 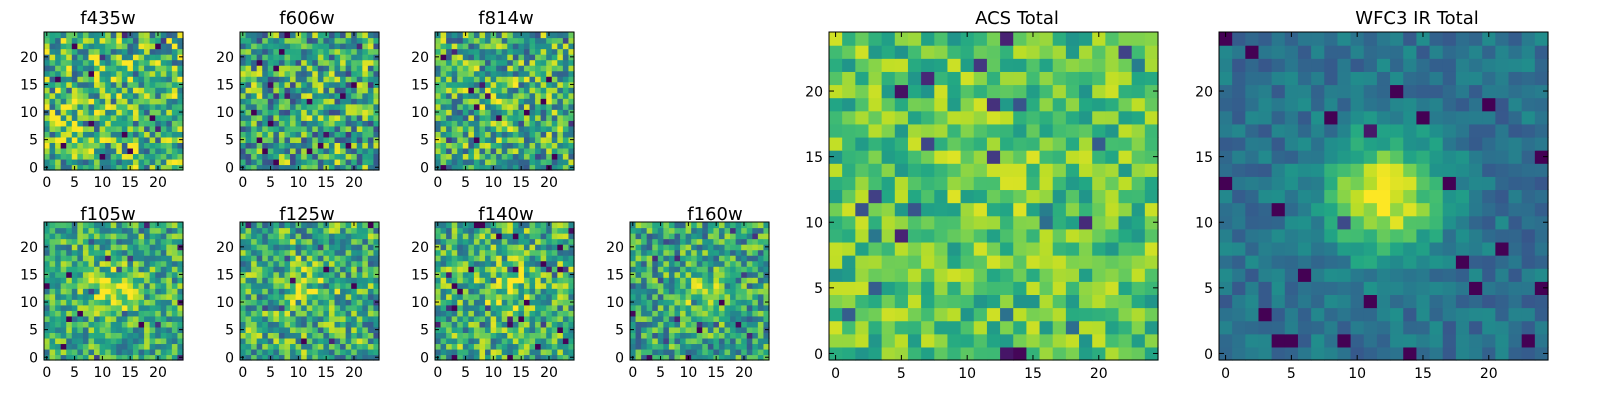 What do you see at coordinates (270, 183) in the screenshot?
I see `x-tick-label: 5` at bounding box center [270, 183].